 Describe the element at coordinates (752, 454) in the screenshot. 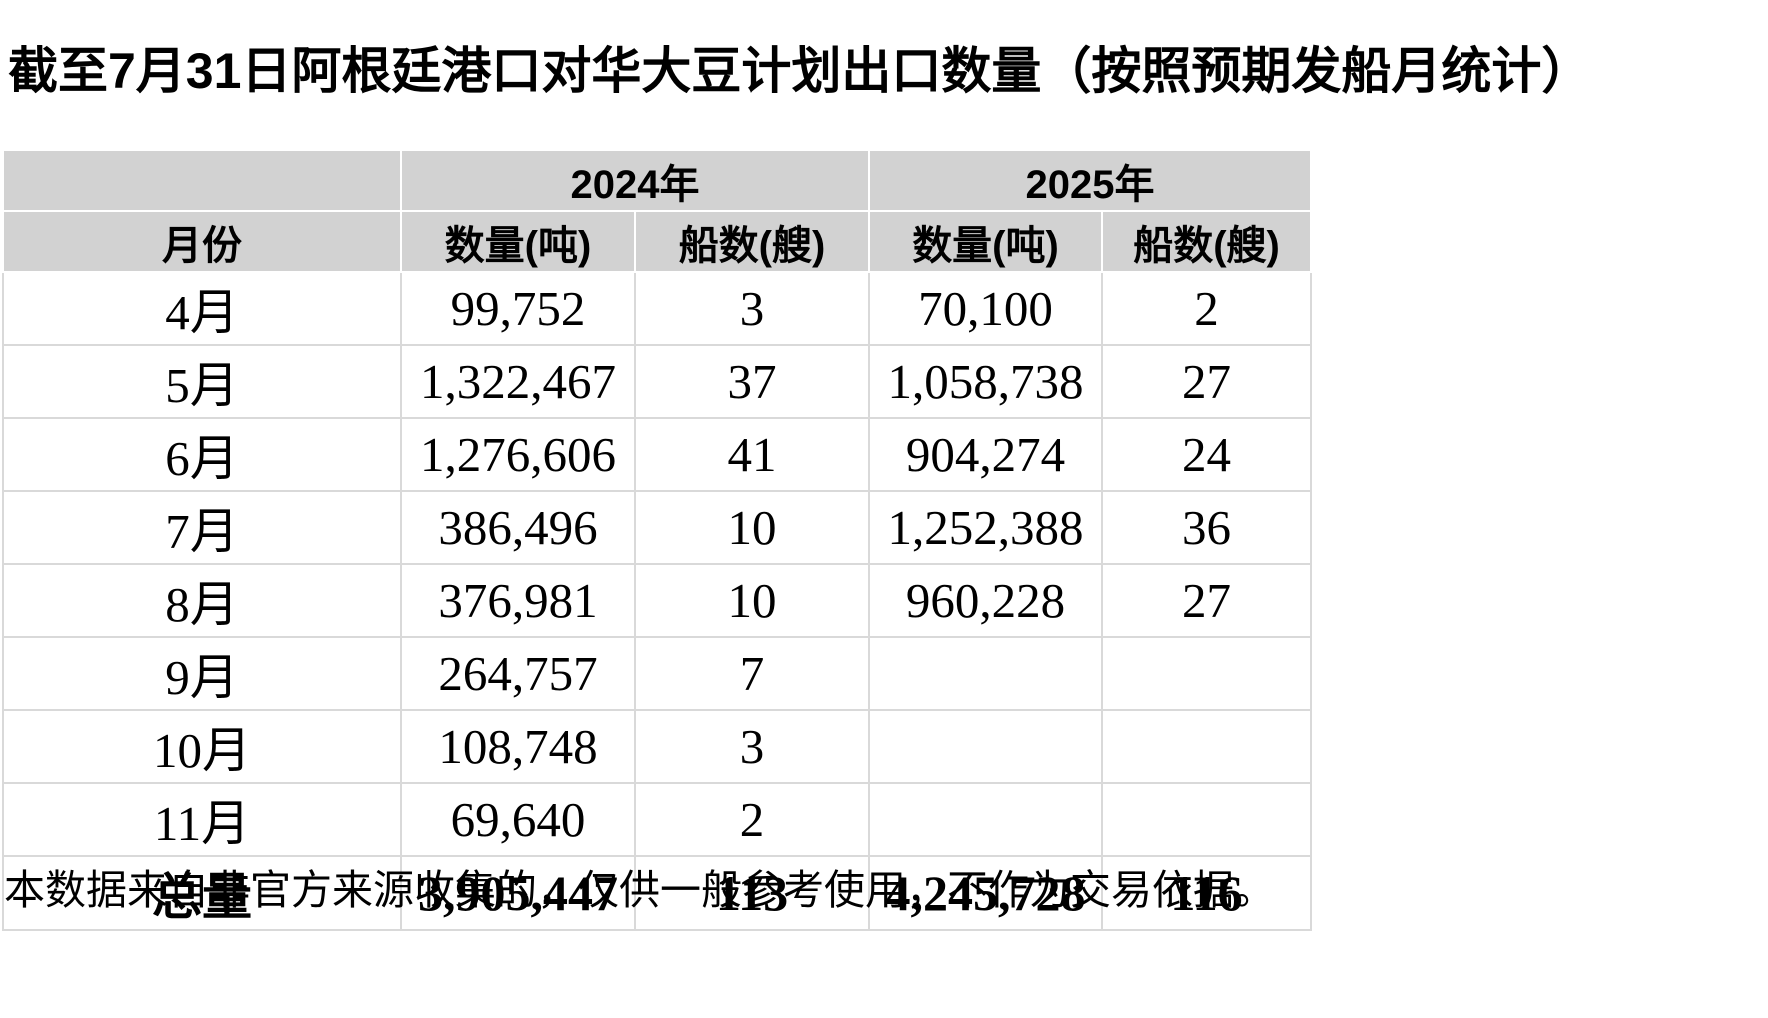

I see `ships-2024-cell: 41` at that location.